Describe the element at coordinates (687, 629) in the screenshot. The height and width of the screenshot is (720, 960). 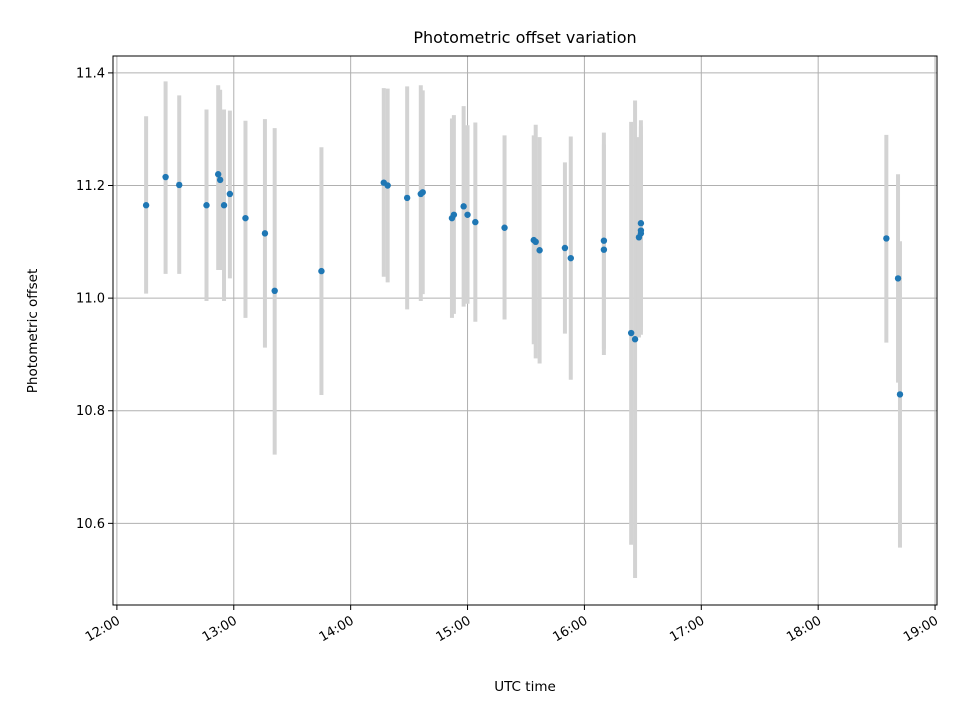
I see `x-tick-label: 17:00` at that location.